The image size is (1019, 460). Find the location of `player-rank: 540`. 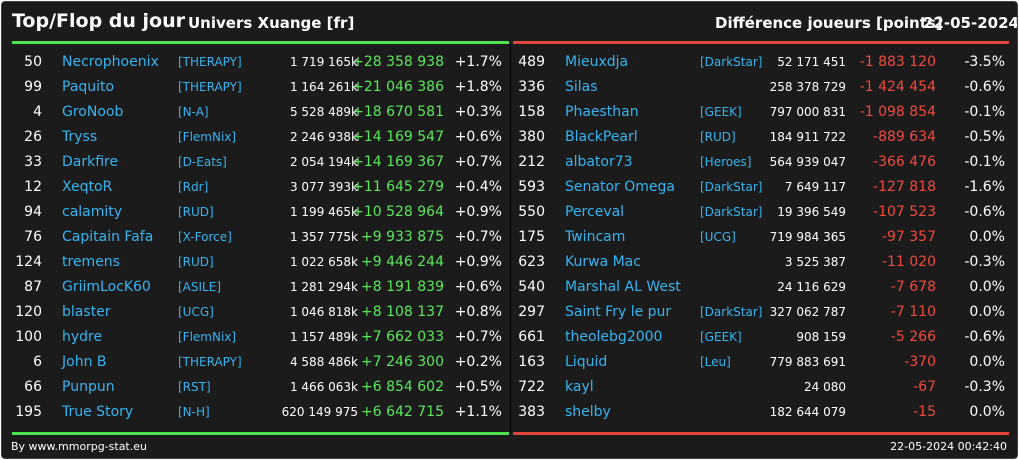

player-rank: 540 is located at coordinates (531, 287).